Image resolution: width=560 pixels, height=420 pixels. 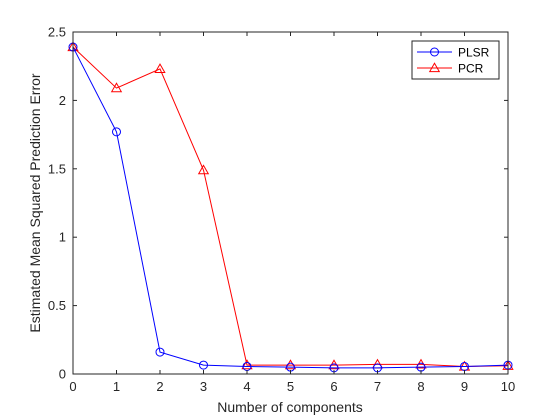 What do you see at coordinates (57, 168) in the screenshot?
I see `y-tick-label: 1.5` at bounding box center [57, 168].